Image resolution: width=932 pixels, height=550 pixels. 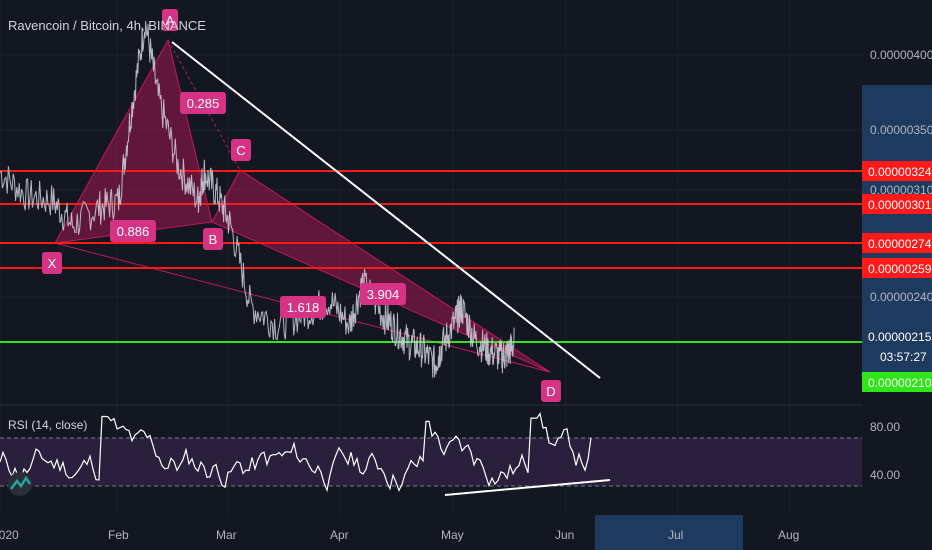 What do you see at coordinates (20, 484) in the screenshot?
I see `tradingview-logo-icon` at bounding box center [20, 484].